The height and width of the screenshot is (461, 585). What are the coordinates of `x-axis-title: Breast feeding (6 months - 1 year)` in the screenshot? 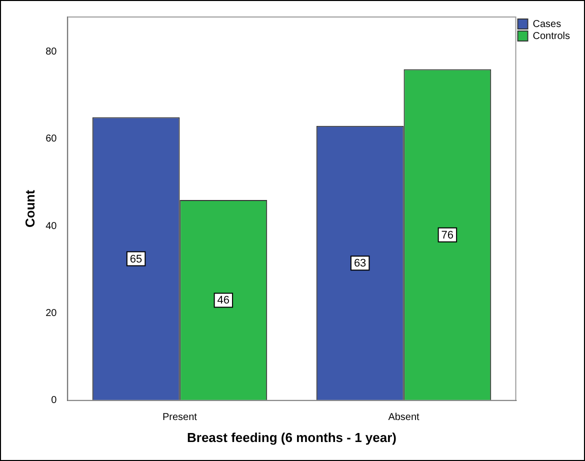 It's located at (291, 437).